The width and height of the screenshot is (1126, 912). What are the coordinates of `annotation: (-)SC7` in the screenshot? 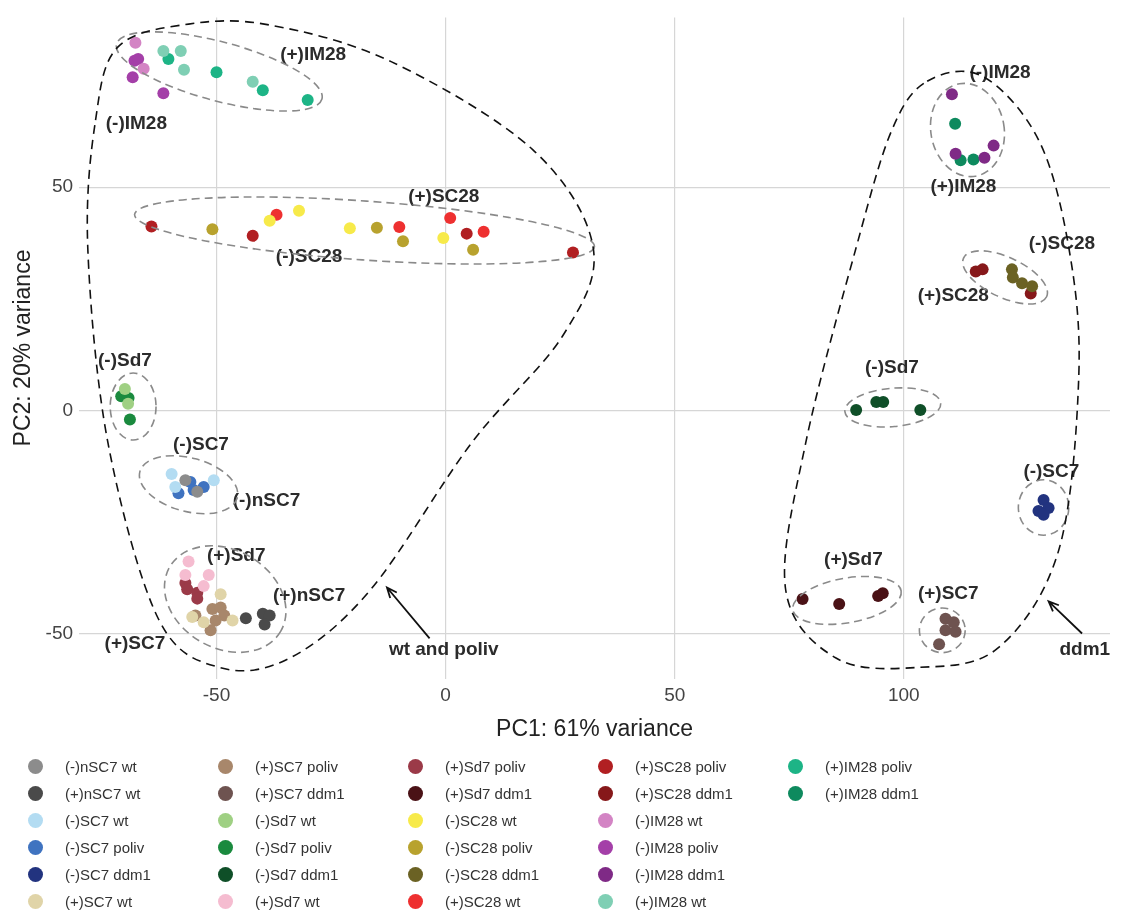 It's located at (200, 444).